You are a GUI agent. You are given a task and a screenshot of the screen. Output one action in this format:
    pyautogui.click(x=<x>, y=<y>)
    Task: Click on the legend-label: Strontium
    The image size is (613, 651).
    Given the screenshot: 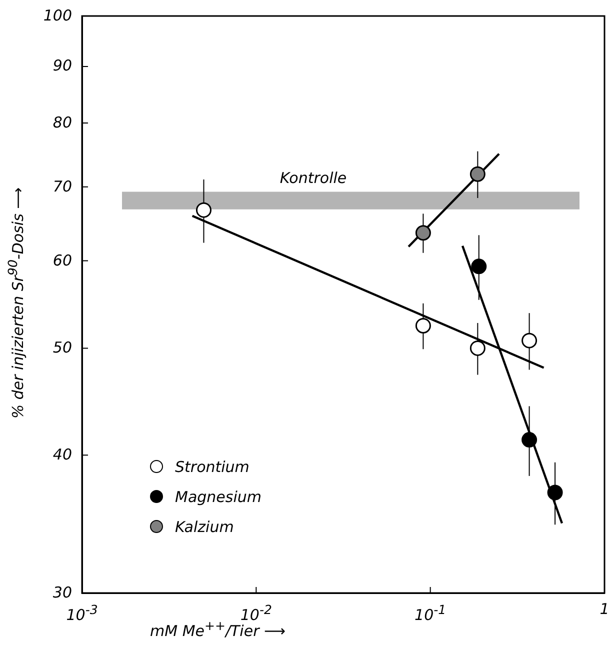 What is the action you would take?
    pyautogui.click(x=212, y=467)
    